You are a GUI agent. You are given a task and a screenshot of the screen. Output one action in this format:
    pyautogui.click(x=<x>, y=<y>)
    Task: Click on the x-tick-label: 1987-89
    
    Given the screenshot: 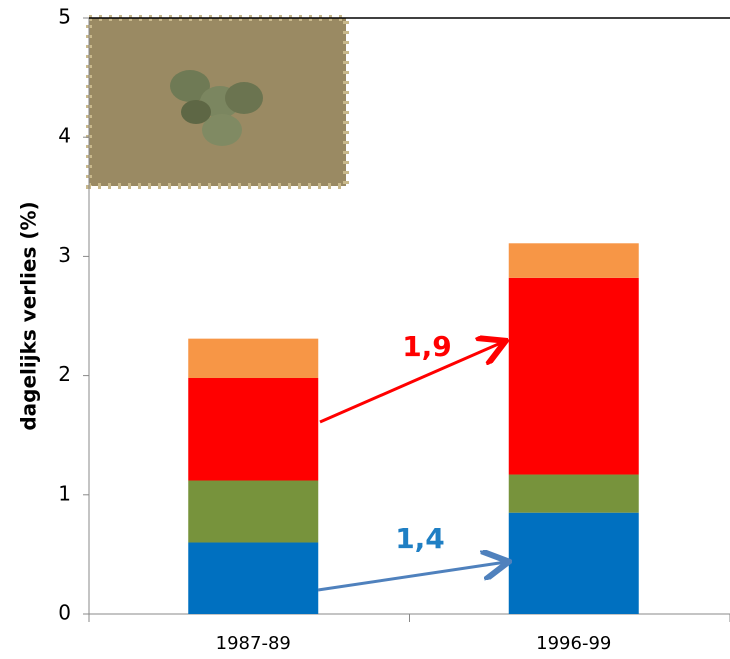 What is the action you would take?
    pyautogui.click(x=253, y=643)
    